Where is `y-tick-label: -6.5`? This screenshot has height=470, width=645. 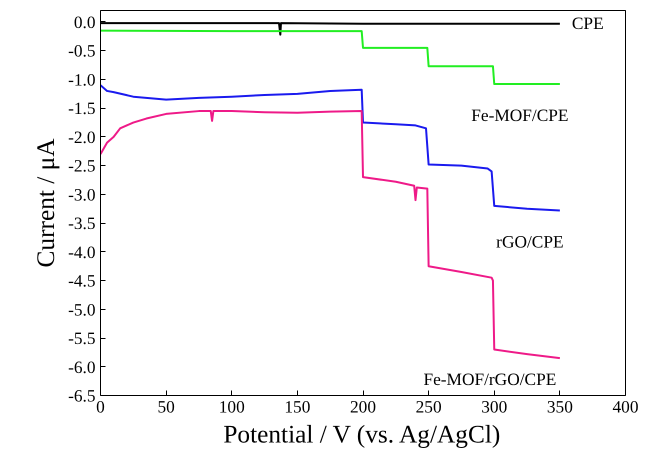
y-tick-label: -6.5 is located at coordinates (82, 396).